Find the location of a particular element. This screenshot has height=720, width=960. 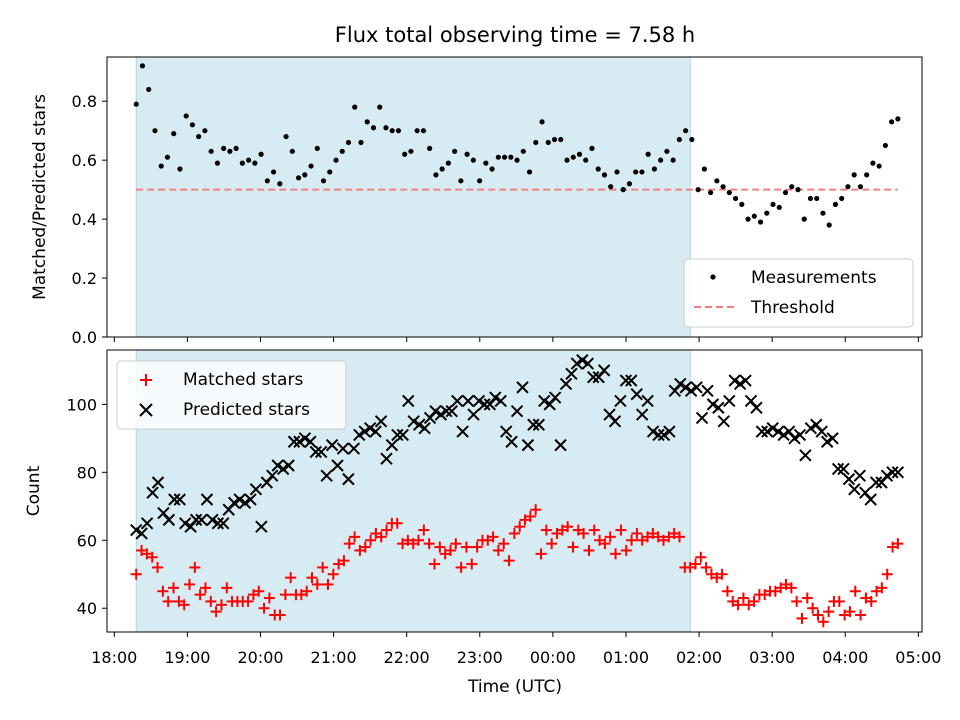

x-tick-label: 03:00 is located at coordinates (772, 657).